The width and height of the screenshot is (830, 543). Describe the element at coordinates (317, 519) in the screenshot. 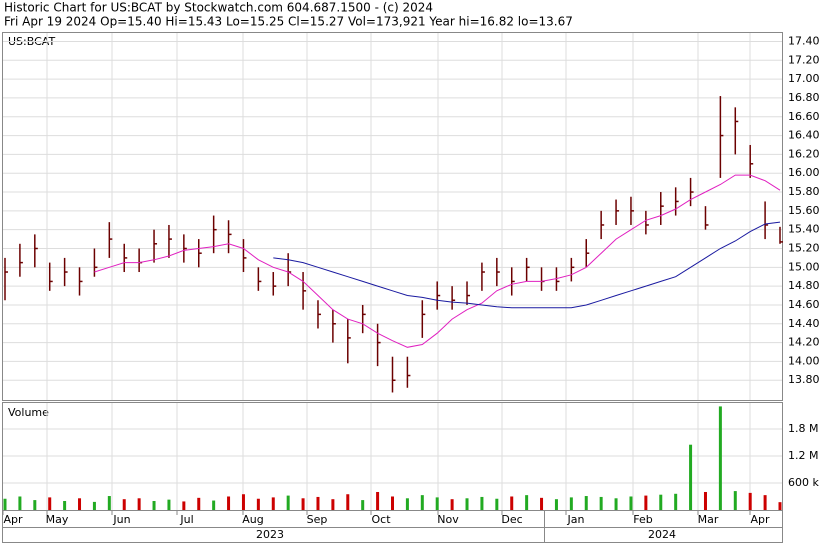

I see `x-tick-label: Sep` at that location.